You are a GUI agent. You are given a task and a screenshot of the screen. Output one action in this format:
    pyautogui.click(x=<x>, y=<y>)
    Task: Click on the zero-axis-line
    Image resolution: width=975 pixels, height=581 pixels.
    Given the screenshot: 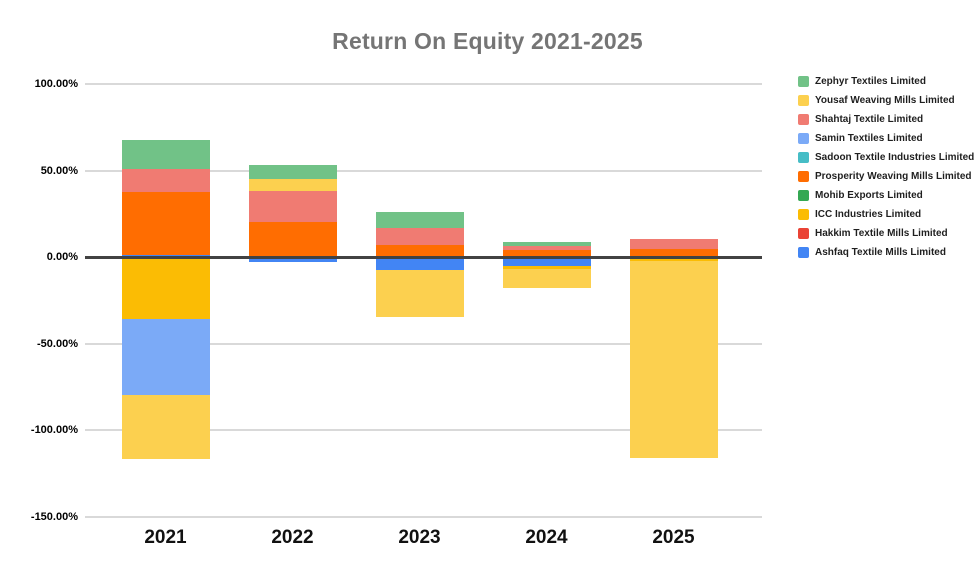 What is the action you would take?
    pyautogui.click(x=423, y=257)
    